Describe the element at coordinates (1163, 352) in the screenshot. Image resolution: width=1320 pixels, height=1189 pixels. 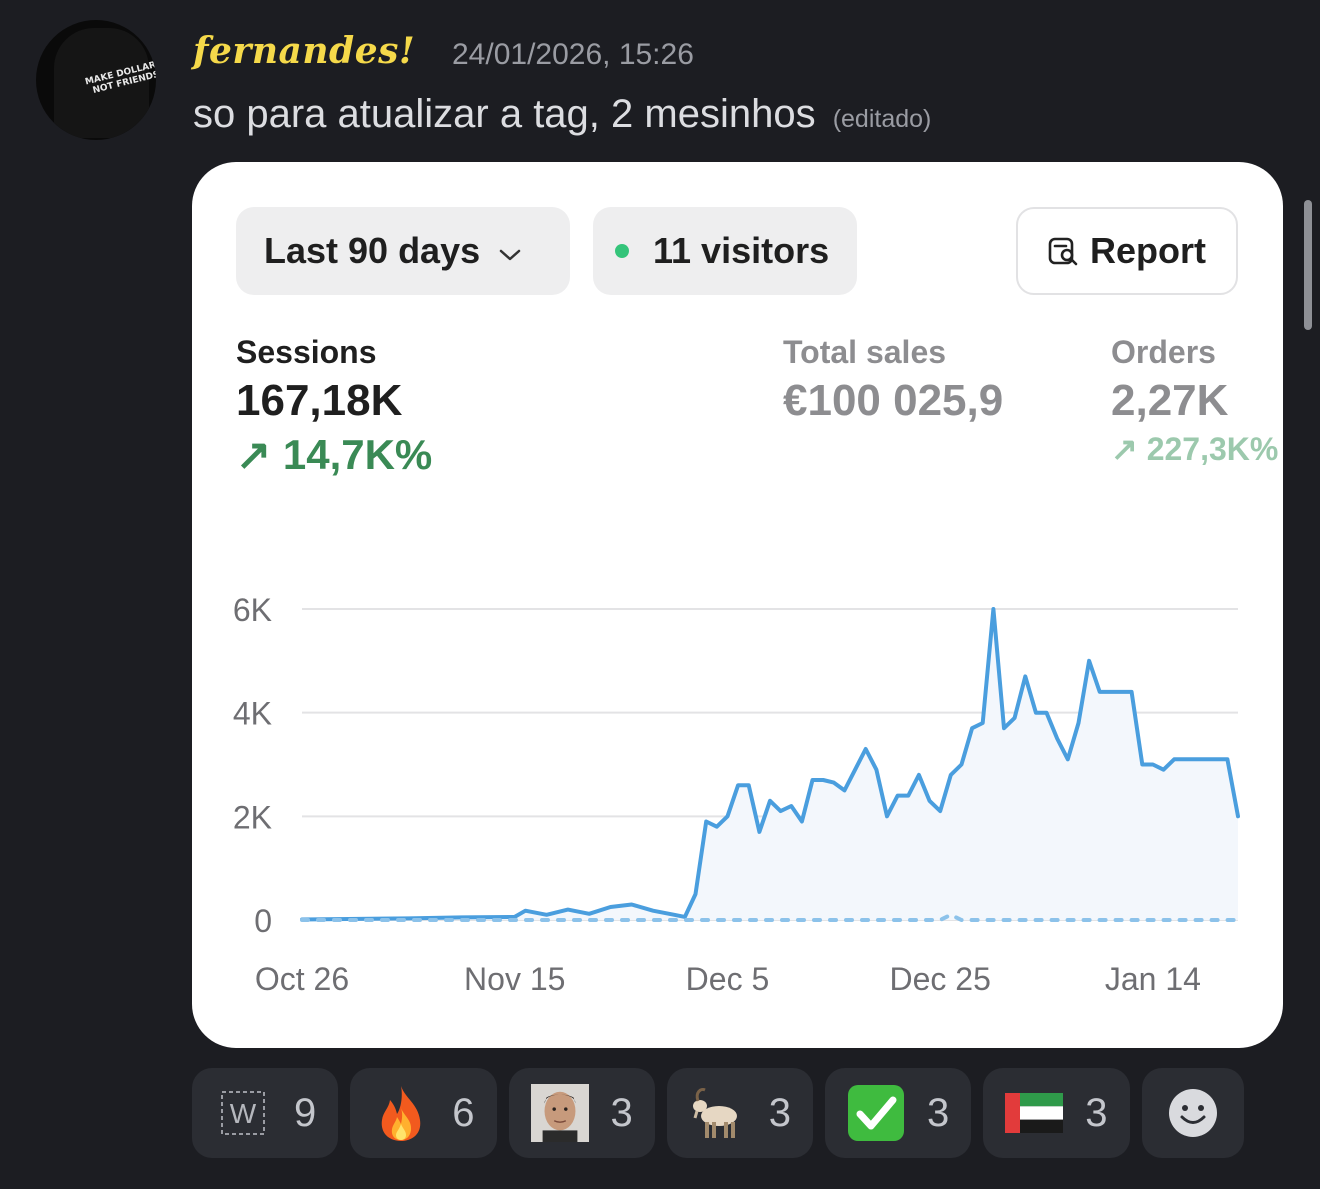
I see `metric-label: Orders` at that location.